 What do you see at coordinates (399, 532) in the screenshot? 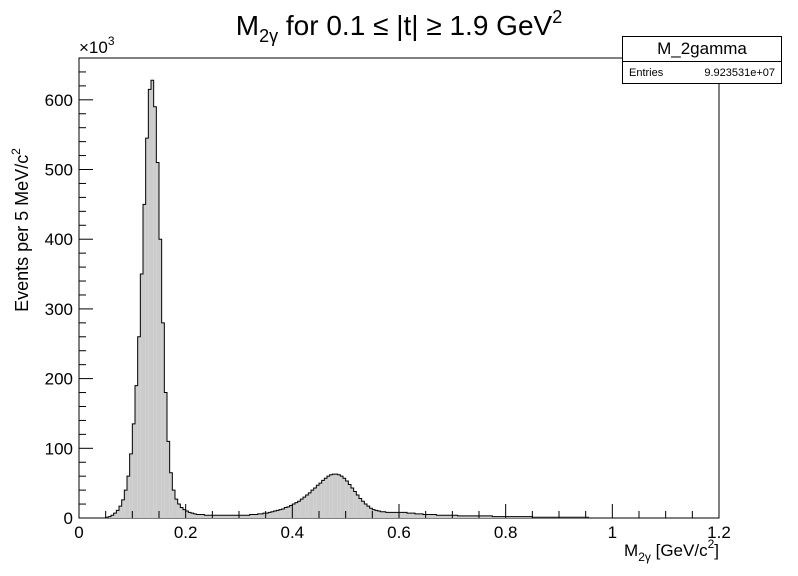
I see `x-tick-label: 0.6` at bounding box center [399, 532].